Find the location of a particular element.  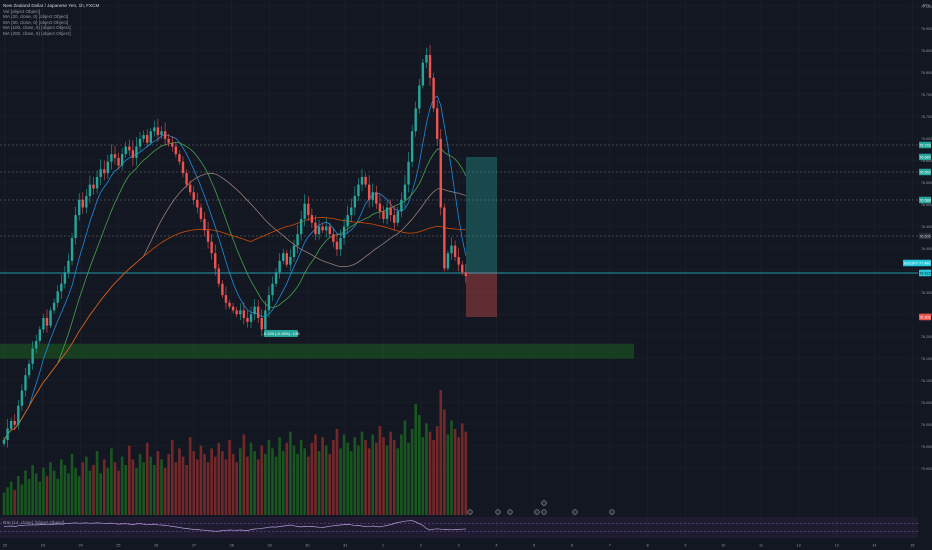

currency-label: JPY is located at coordinates (926, 5).